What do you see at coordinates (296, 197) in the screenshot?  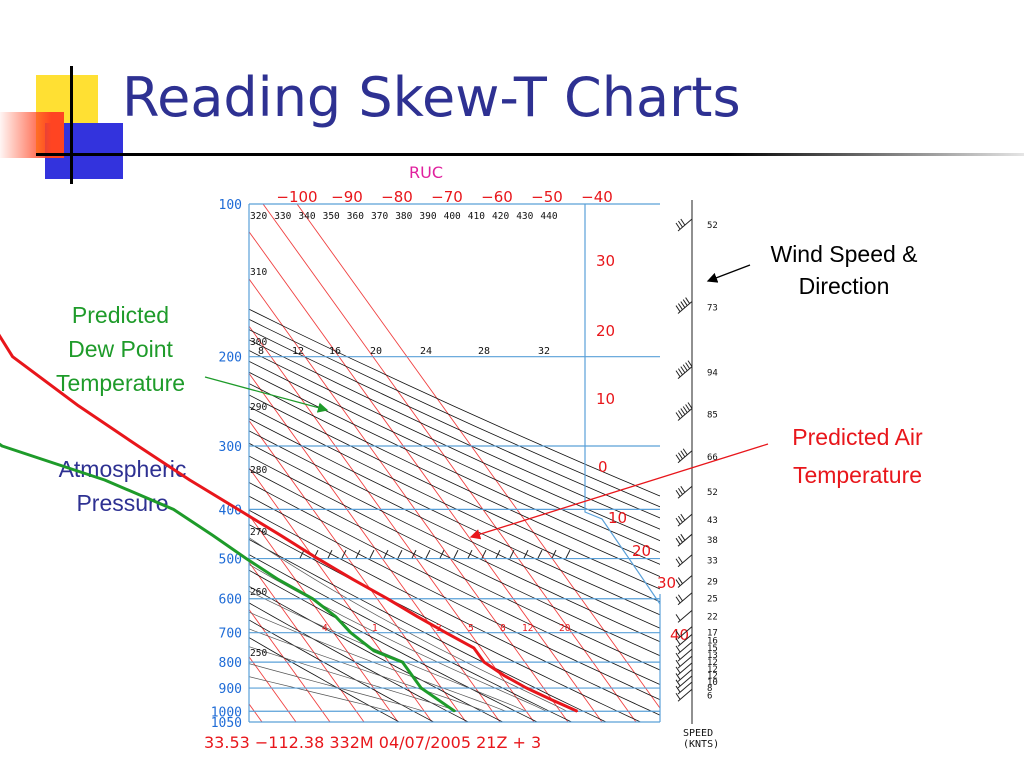 I see `top-temp-tick-label: −100` at bounding box center [296, 197].